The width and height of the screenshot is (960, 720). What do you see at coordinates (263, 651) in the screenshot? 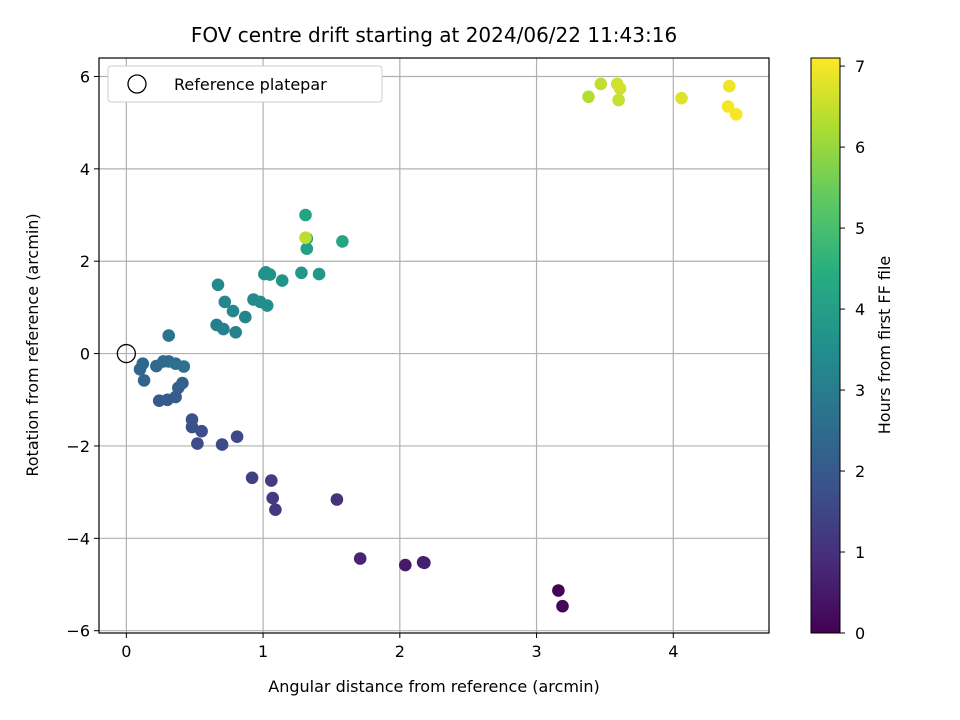
I see `x-tick-label: 1` at bounding box center [263, 651].